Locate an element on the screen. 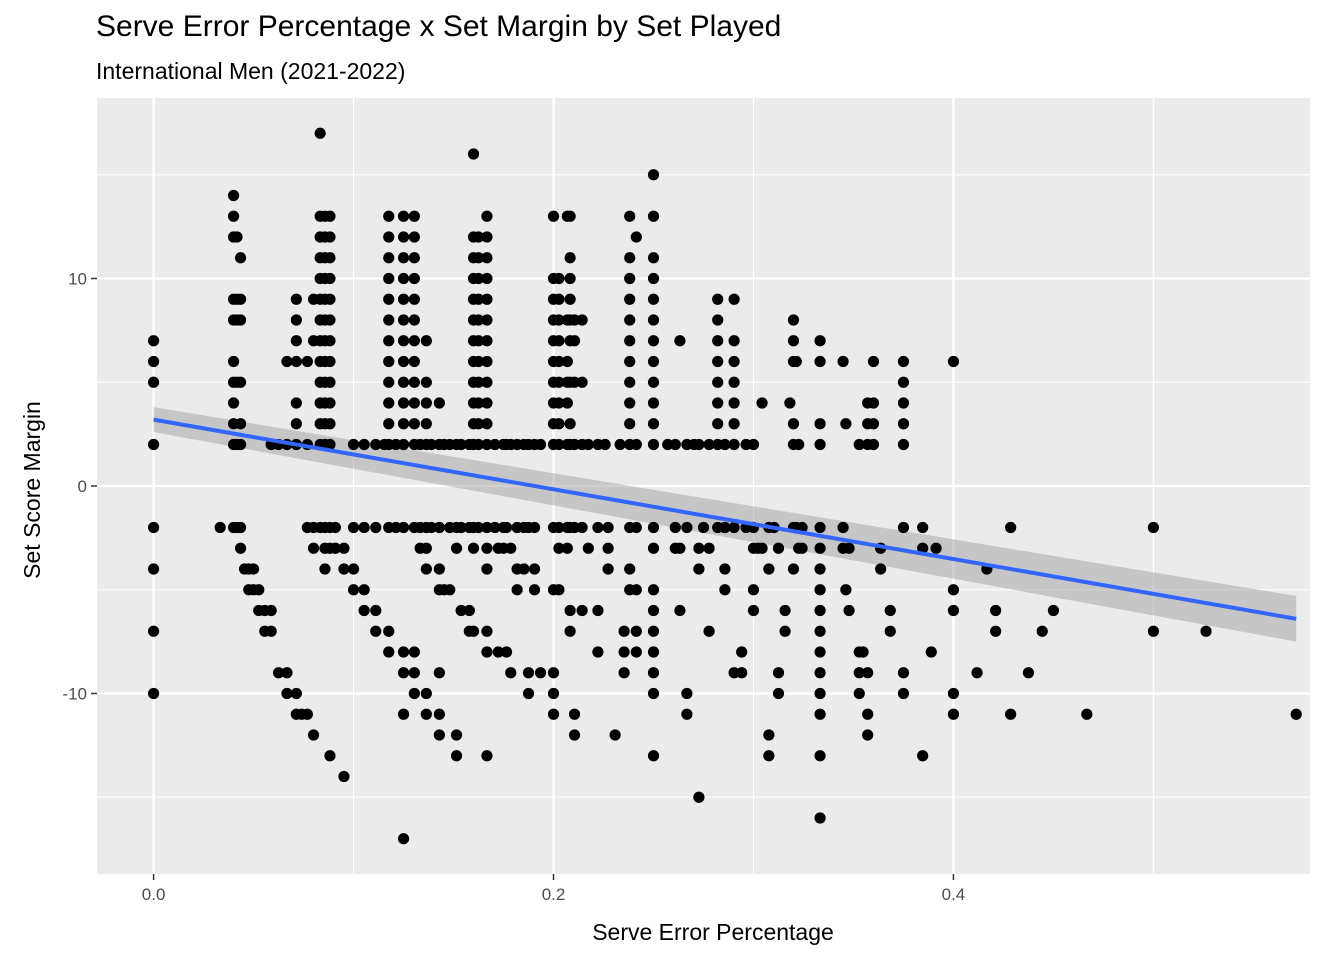  y-axis-title: Set Score Margin is located at coordinates (32, 490).